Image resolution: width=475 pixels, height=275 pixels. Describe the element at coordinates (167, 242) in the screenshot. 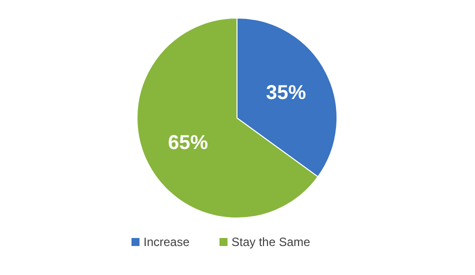

I see `legend-label: Increase` at that location.